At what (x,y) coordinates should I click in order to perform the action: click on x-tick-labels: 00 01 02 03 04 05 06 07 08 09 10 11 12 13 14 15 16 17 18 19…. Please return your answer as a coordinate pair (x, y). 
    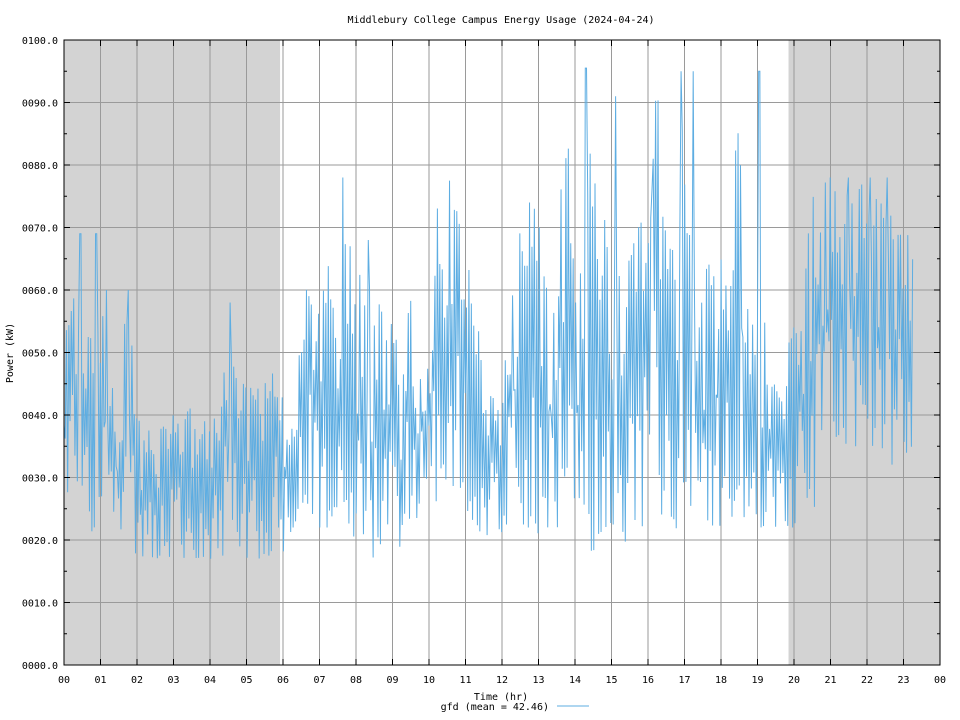
    Looking at the image, I should click on (502, 680).